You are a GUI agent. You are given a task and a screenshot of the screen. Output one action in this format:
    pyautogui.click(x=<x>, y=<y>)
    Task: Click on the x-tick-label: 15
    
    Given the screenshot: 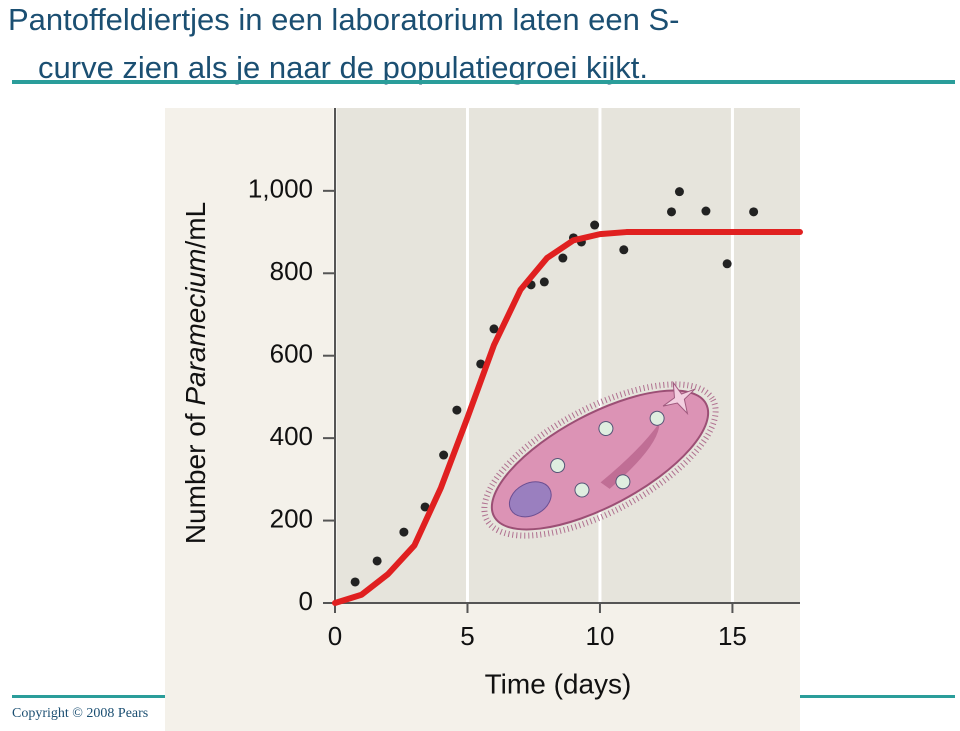 What is the action you would take?
    pyautogui.click(x=732, y=636)
    